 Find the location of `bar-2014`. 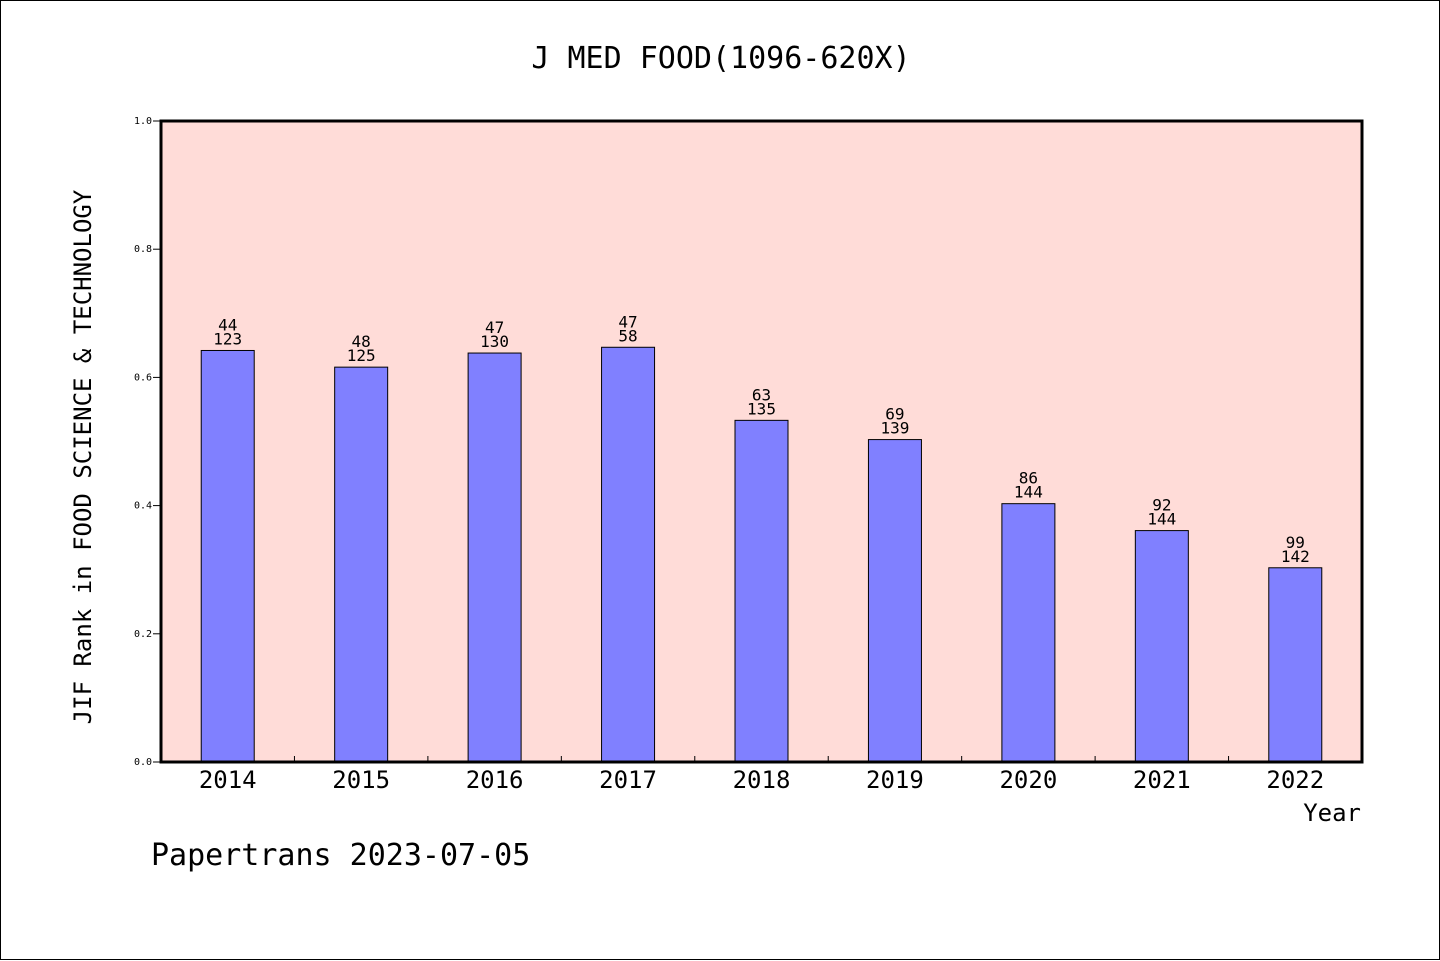

bar-2014 is located at coordinates (227, 556).